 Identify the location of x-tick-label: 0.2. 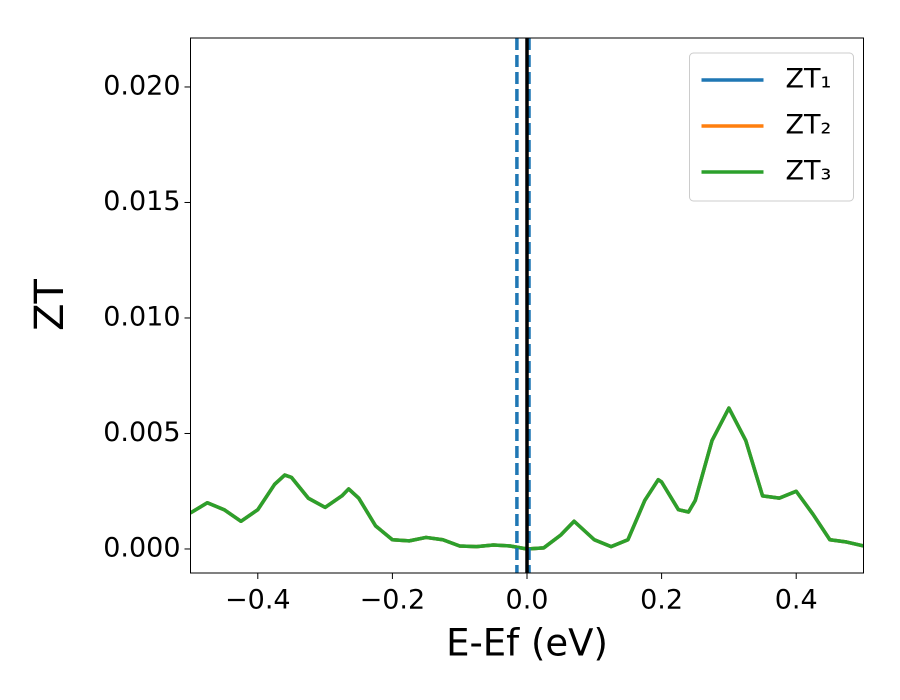
(661, 600).